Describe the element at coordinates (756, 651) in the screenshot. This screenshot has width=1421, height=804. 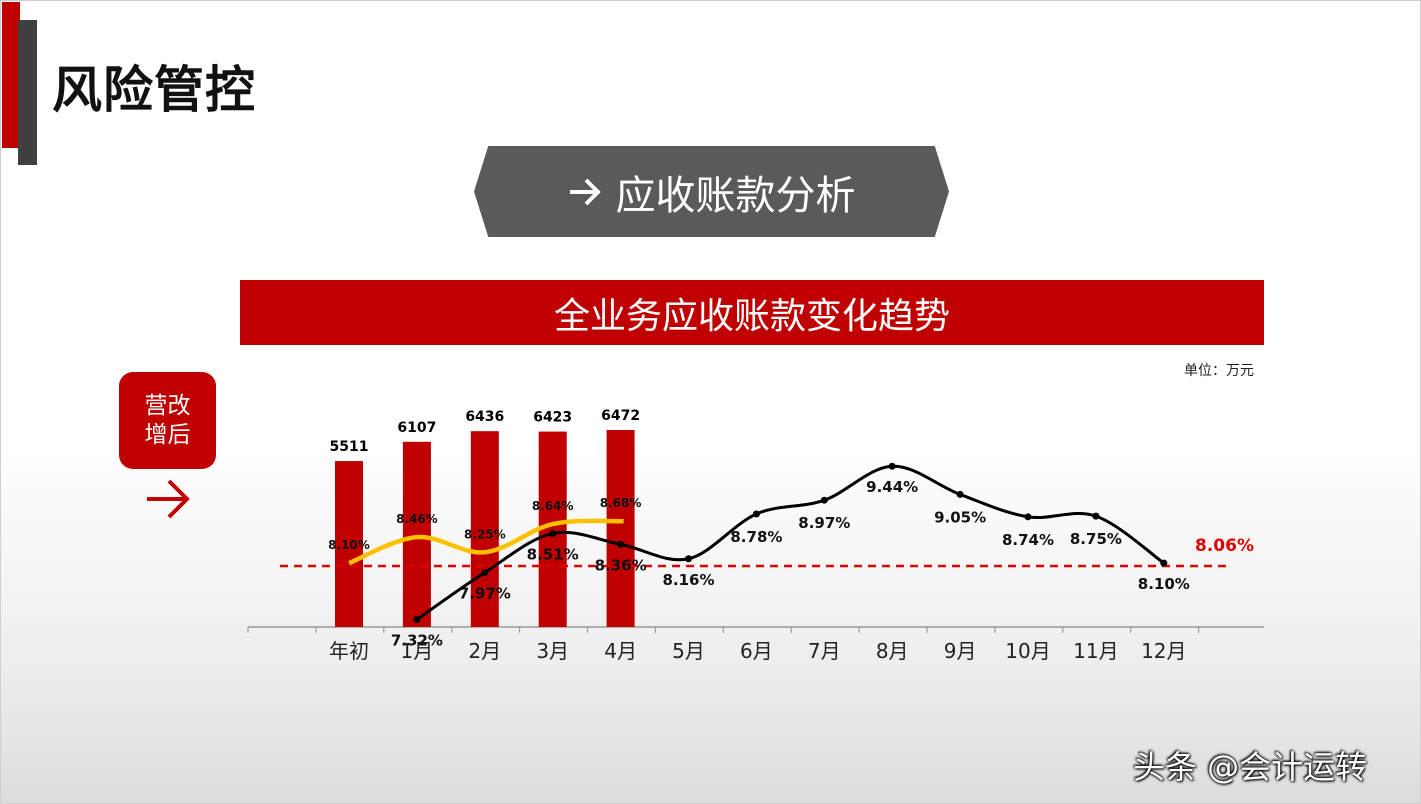
I see `x-tick-label: 6月` at that location.